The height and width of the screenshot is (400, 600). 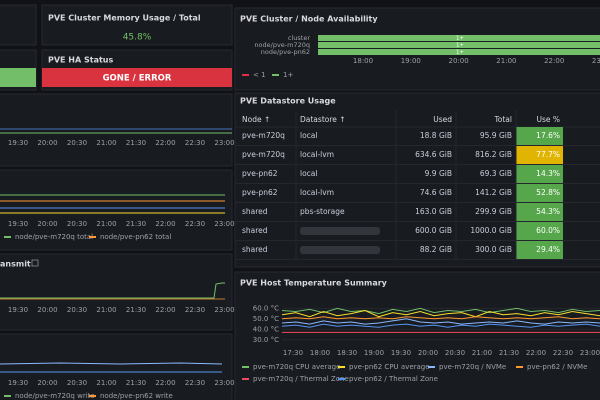 What do you see at coordinates (442, 119) in the screenshot?
I see `column-header: Used` at bounding box center [442, 119].